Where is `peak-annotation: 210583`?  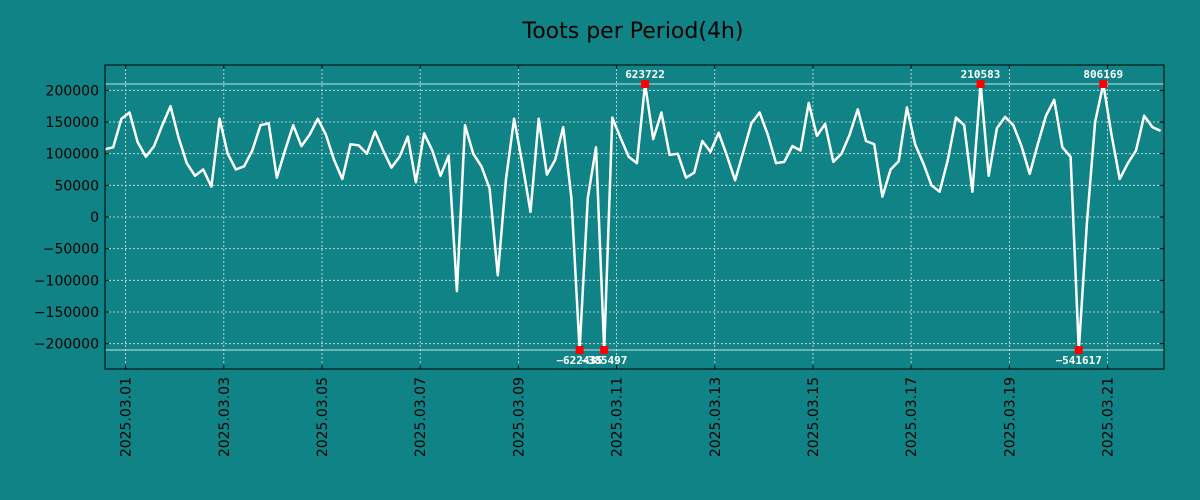 peak-annotation: 210583 is located at coordinates (981, 74).